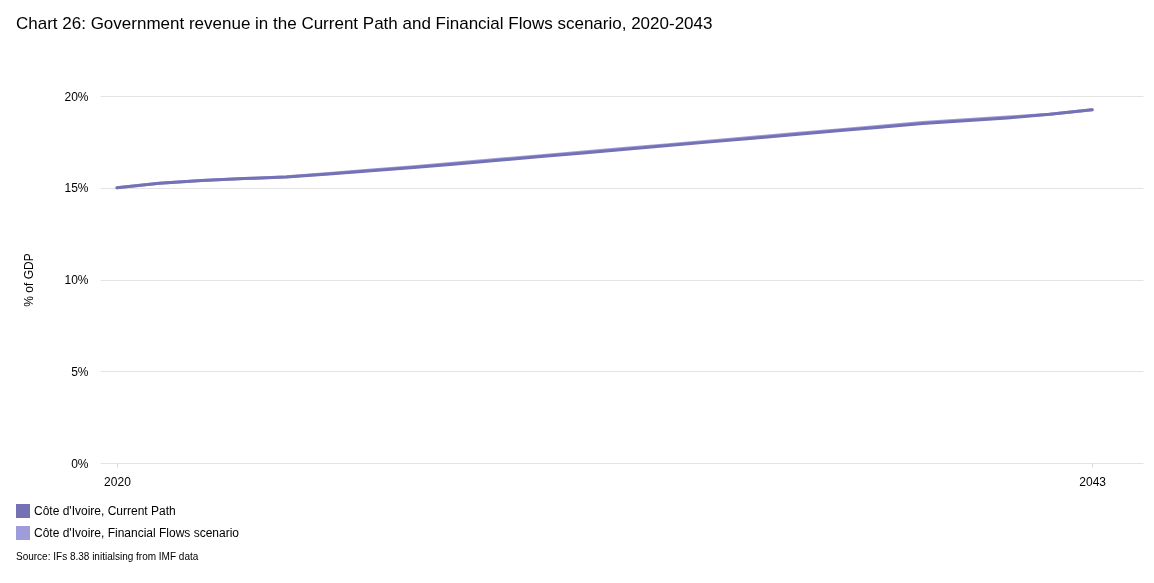  Describe the element at coordinates (76, 188) in the screenshot. I see `y-tick-label: 15%` at that location.